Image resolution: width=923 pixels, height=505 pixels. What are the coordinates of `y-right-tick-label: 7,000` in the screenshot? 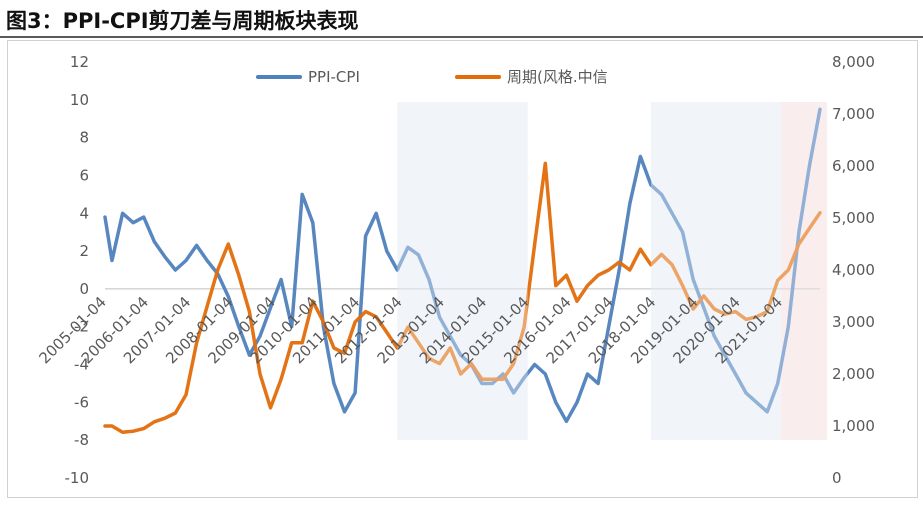 It's located at (853, 114).